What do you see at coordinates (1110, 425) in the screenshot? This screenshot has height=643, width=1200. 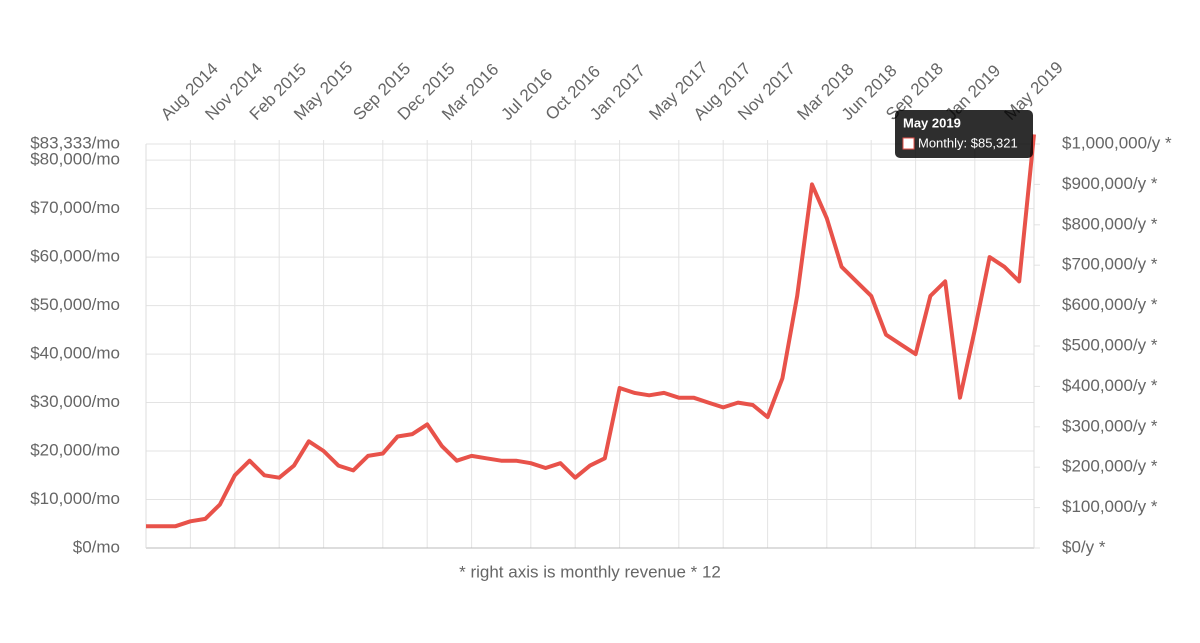 I see `y2-tick-label: $300,000/y *` at bounding box center [1110, 425].